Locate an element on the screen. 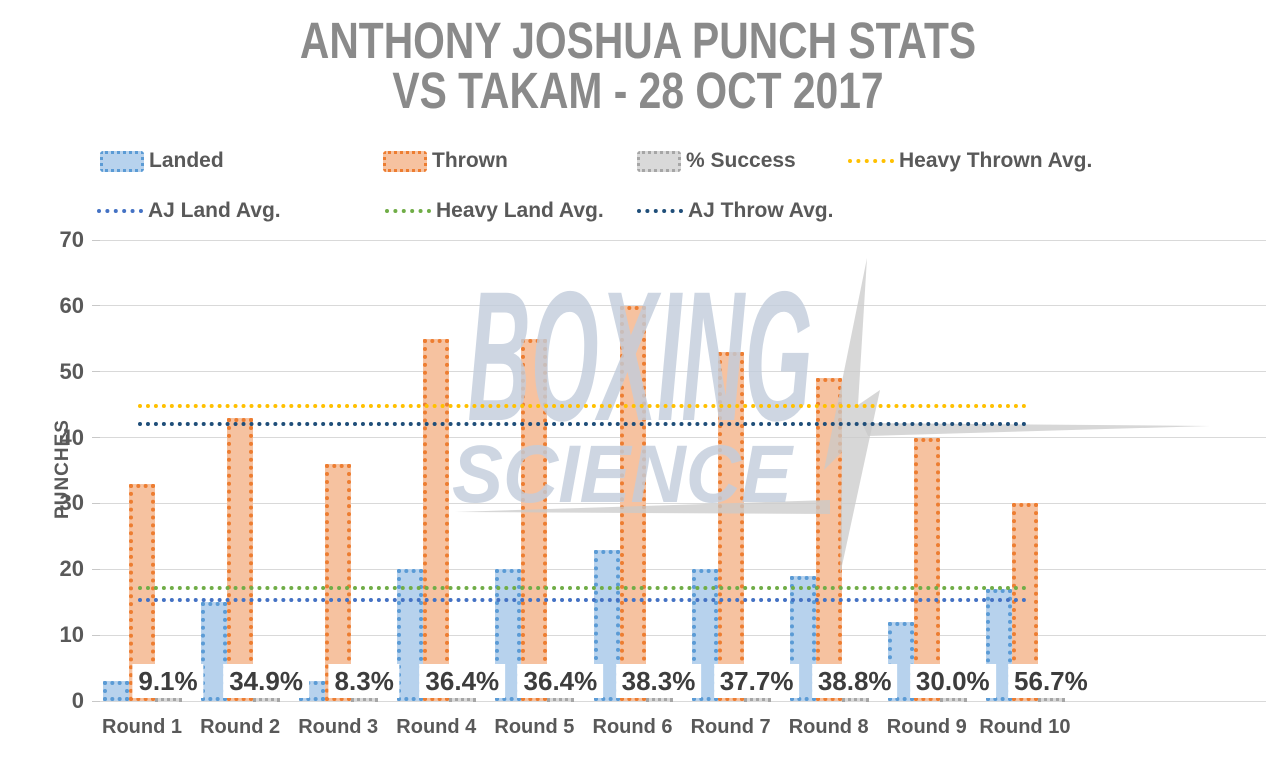  legend-label: % Success is located at coordinates (741, 160).